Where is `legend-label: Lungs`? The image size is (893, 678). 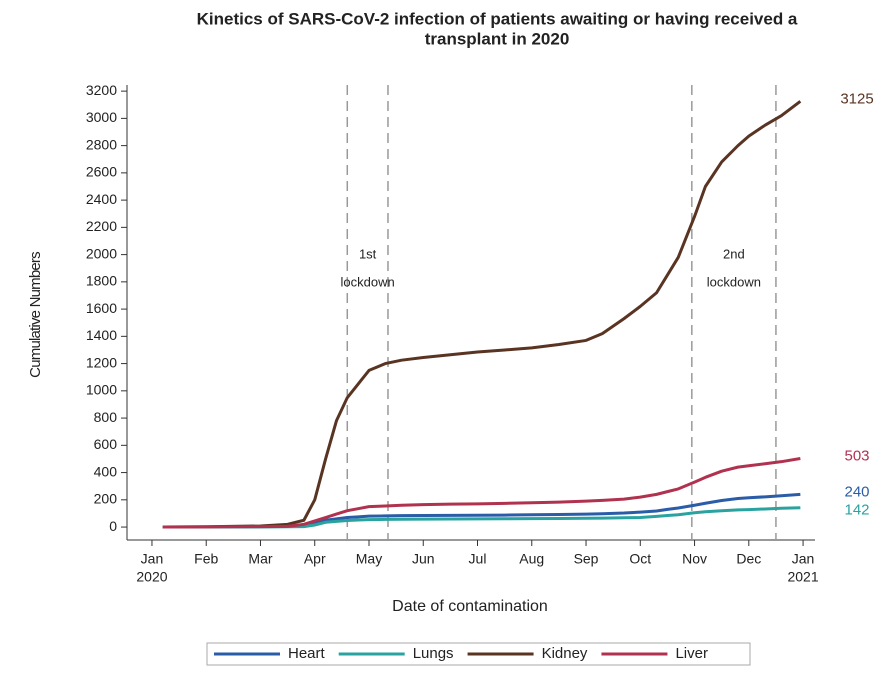 legend-label: Lungs is located at coordinates (433, 653).